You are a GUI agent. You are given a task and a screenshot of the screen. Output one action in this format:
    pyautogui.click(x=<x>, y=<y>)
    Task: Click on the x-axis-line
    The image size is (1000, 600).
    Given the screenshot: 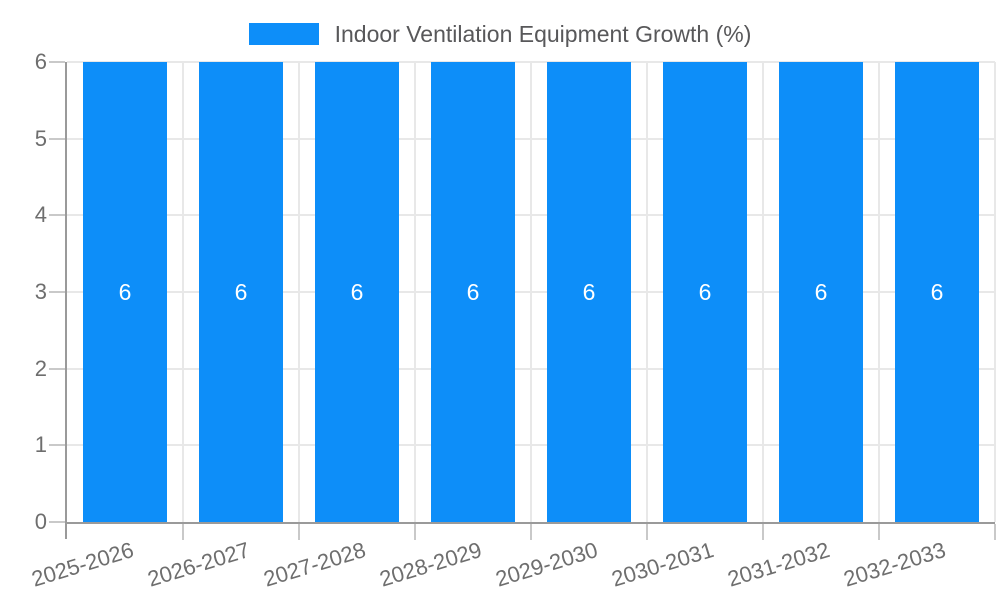 What is the action you would take?
    pyautogui.click(x=530, y=523)
    